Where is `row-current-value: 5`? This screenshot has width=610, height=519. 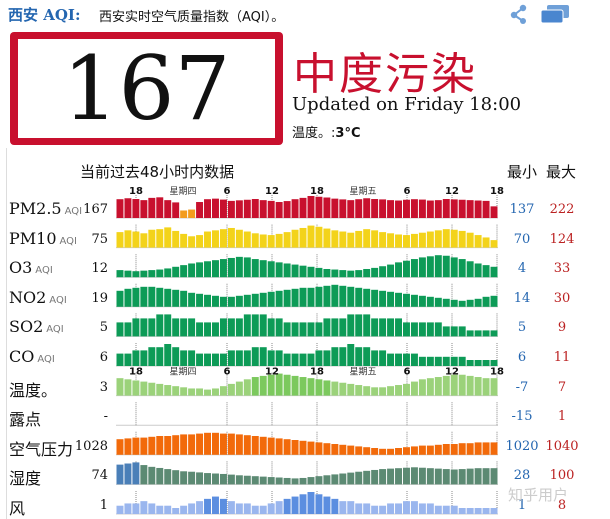
row-current-value: 5 is located at coordinates (103, 328).